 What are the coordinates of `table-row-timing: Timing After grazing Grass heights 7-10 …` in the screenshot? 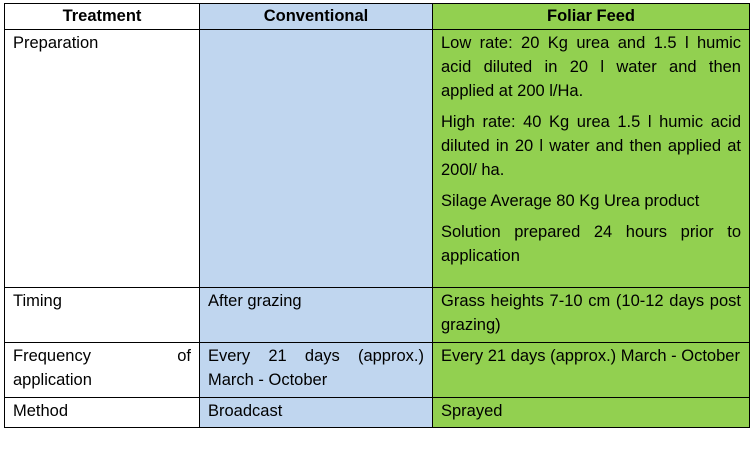 It's located at (377, 315).